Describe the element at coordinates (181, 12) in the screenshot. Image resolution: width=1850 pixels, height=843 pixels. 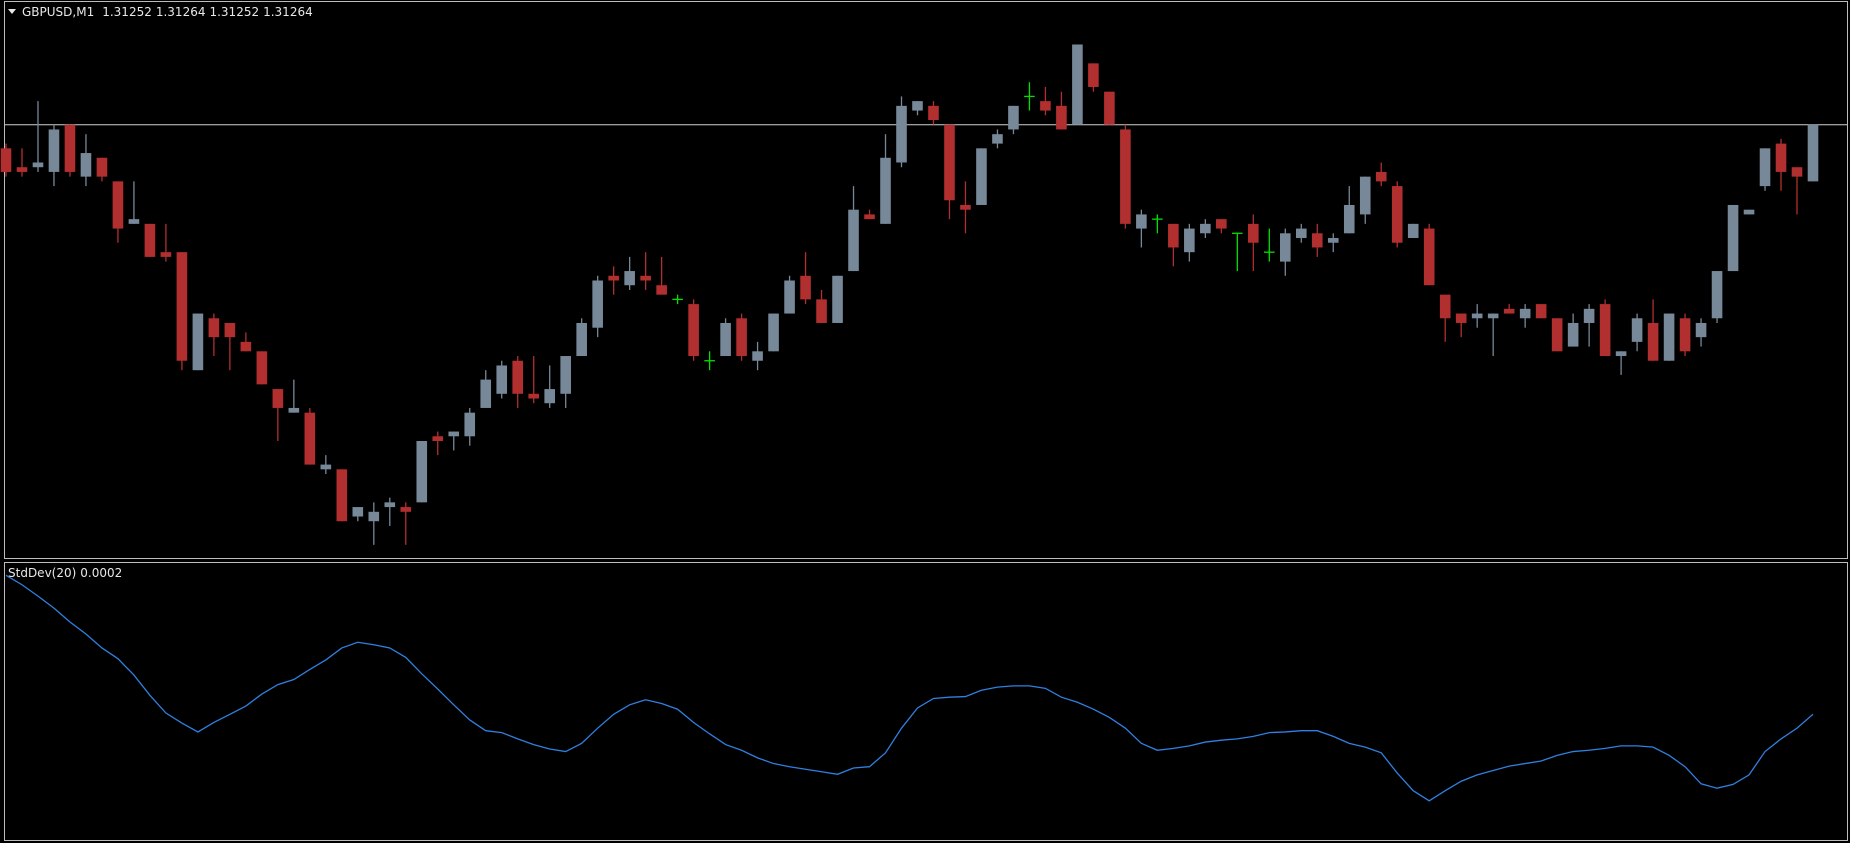
I see `high-value: 1.31264` at that location.